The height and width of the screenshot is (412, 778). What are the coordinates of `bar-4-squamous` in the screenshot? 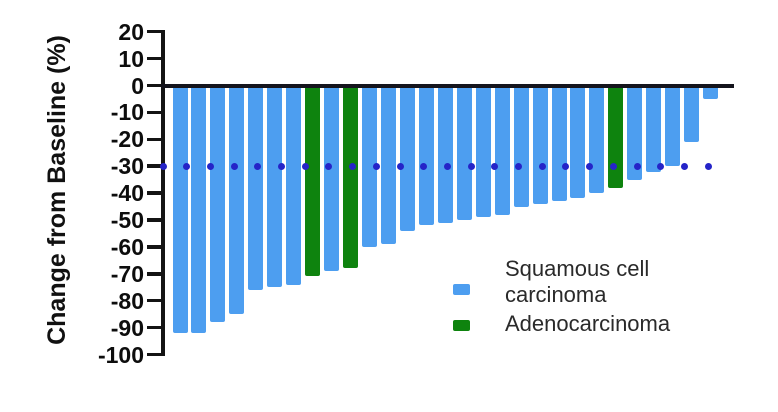 It's located at (237, 201).